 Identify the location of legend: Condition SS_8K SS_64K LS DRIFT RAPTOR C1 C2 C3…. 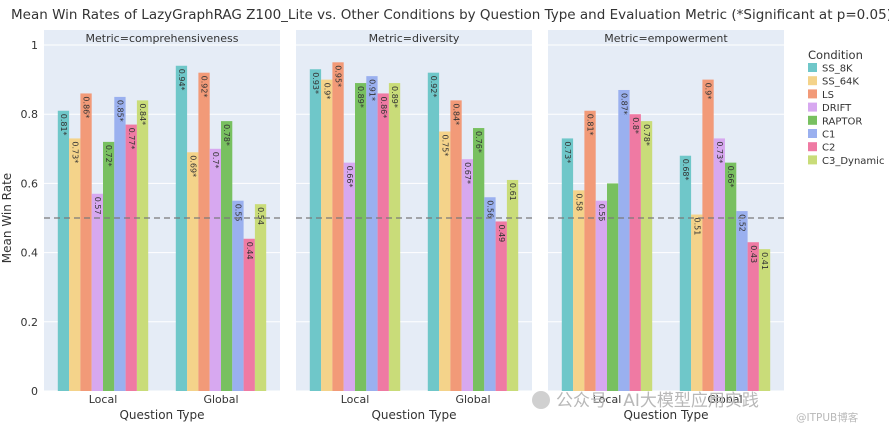
(846, 107).